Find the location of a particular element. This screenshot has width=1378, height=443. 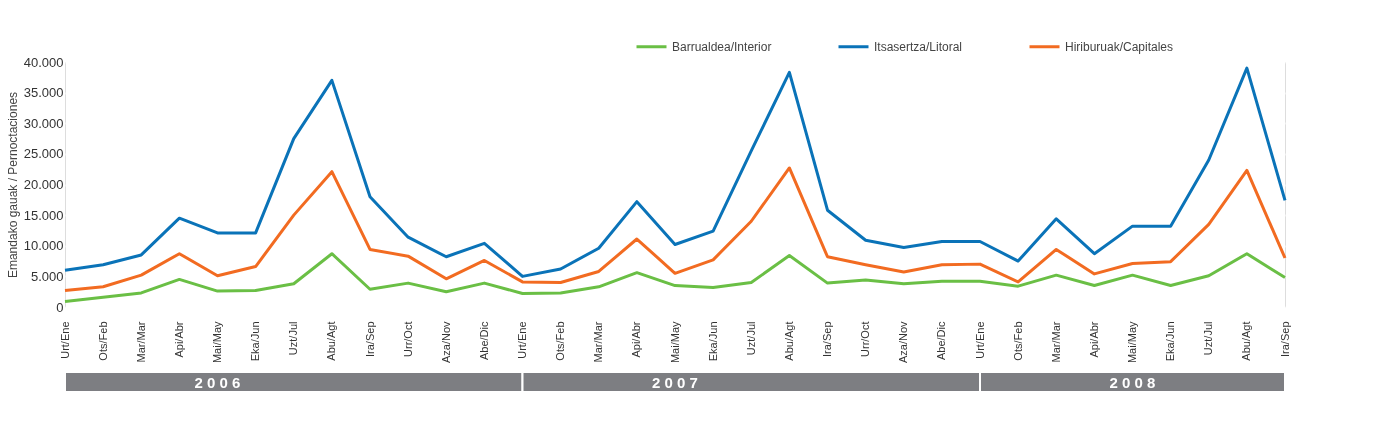

y-tick-label: 30.000 is located at coordinates (43, 123).